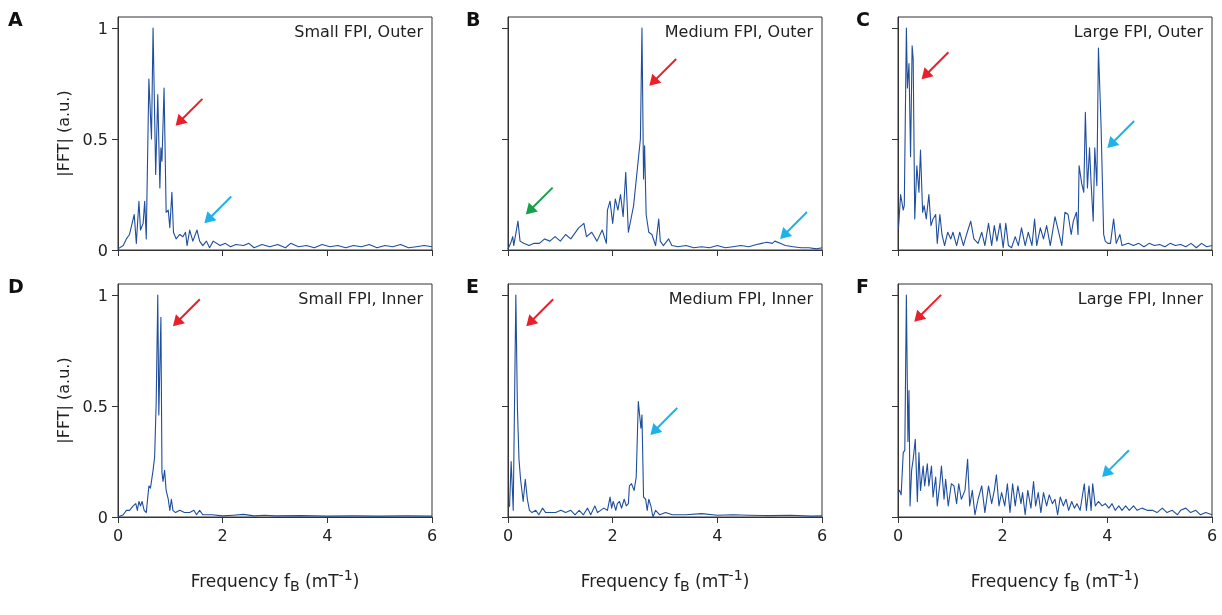  Describe the element at coordinates (739, 31) in the screenshot. I see `chart-title: Medium FPI, Outer` at that location.